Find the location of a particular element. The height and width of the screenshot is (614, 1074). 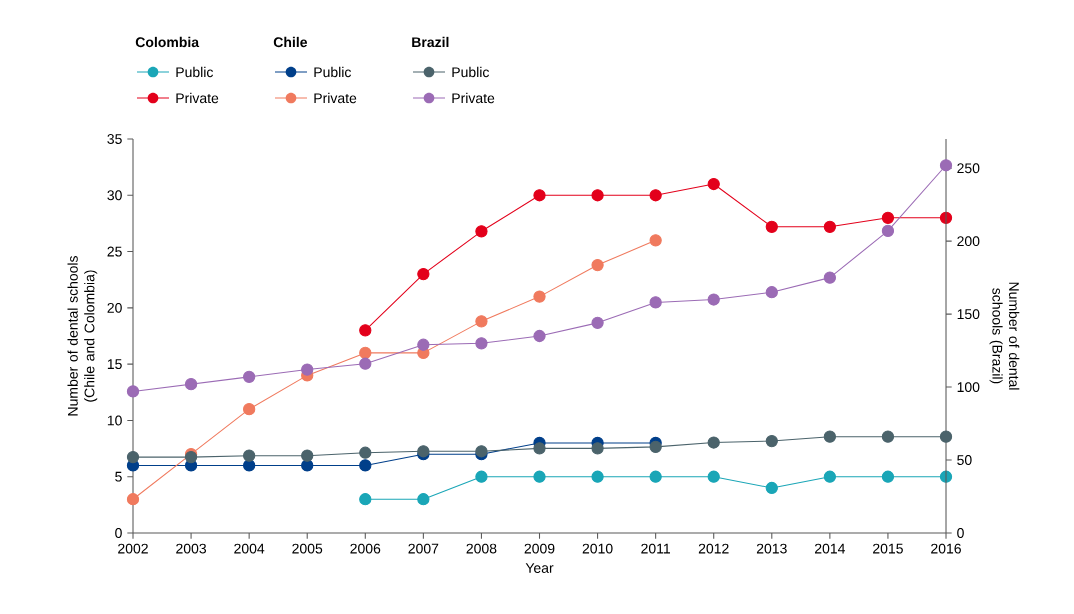

y-tick-label: 15 is located at coordinates (114, 364).